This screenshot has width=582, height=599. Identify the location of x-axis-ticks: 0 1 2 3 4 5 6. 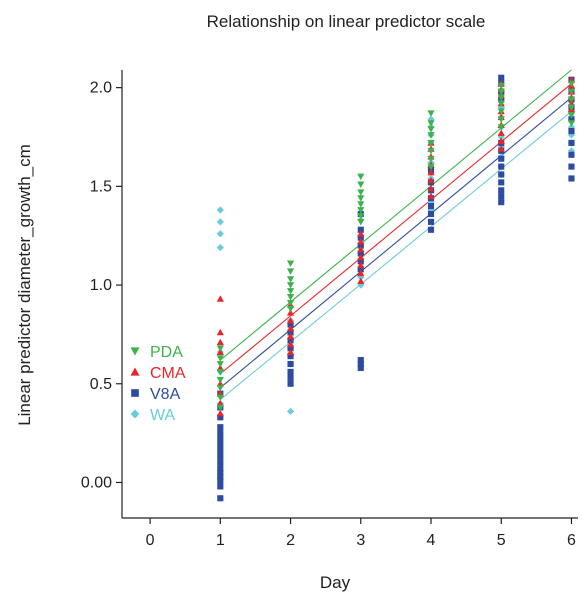
(361, 533).